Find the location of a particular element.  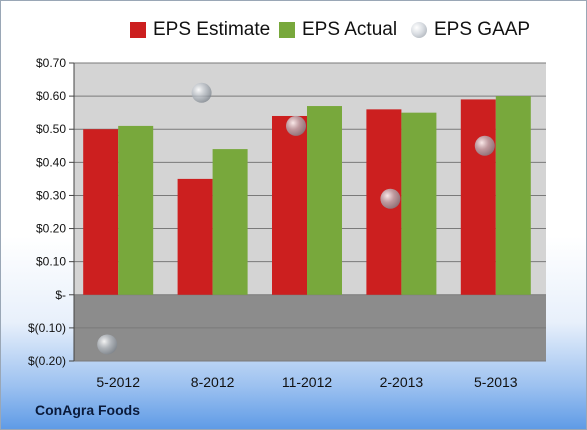

y-tick-label: $0.10 is located at coordinates (51, 262).